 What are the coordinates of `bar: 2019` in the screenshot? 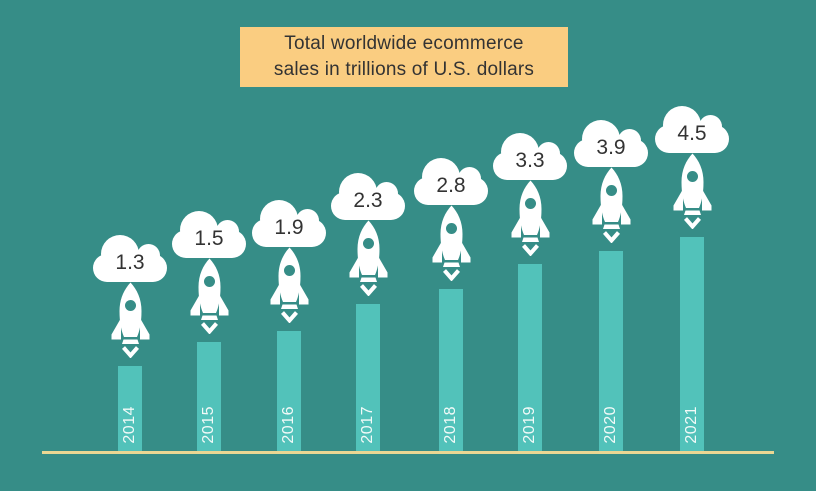 It's located at (530, 357).